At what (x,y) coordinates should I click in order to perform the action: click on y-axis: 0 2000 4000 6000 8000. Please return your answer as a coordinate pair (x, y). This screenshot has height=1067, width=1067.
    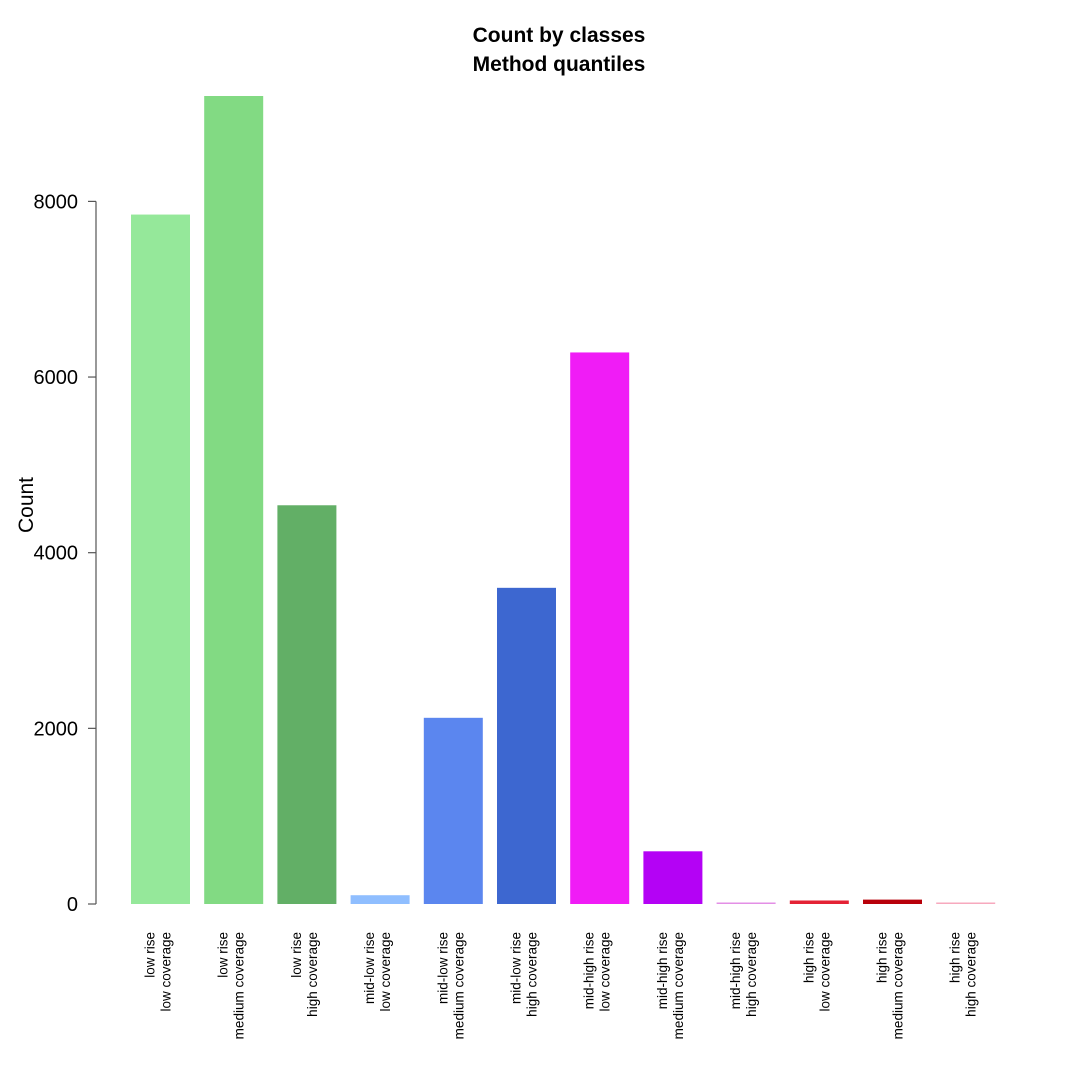
    Looking at the image, I should click on (65, 553).